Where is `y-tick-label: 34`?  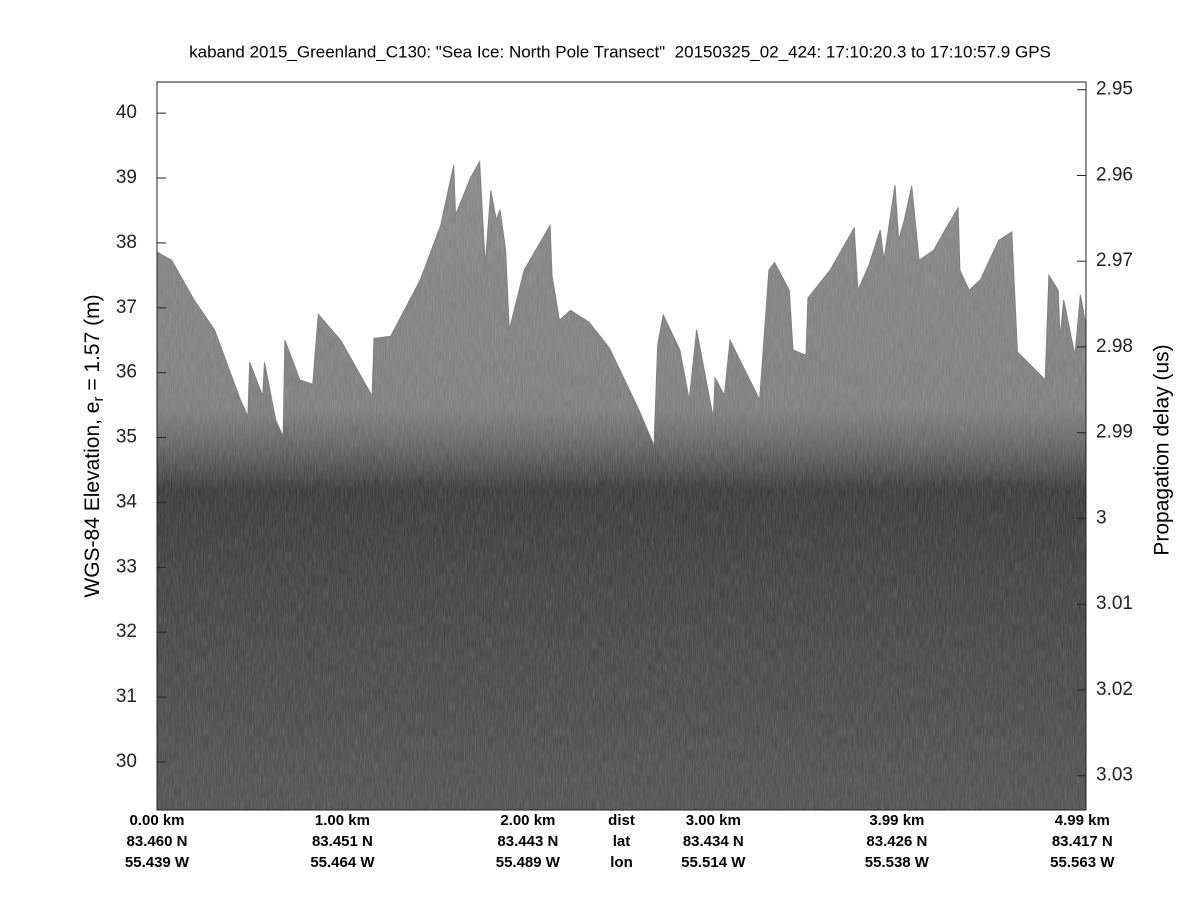 y-tick-label: 34 is located at coordinates (127, 501).